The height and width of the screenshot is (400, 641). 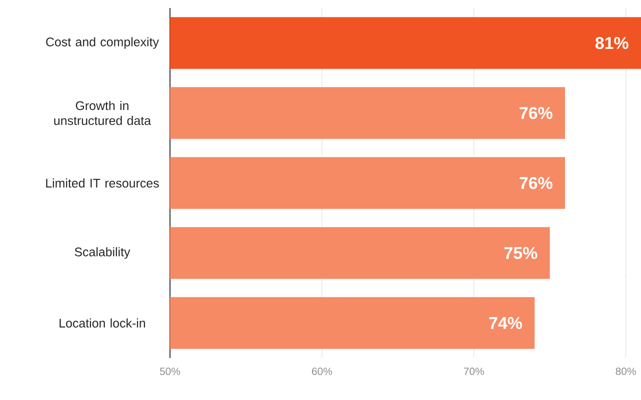 What do you see at coordinates (170, 372) in the screenshot?
I see `x-tick-label: 50%` at bounding box center [170, 372].